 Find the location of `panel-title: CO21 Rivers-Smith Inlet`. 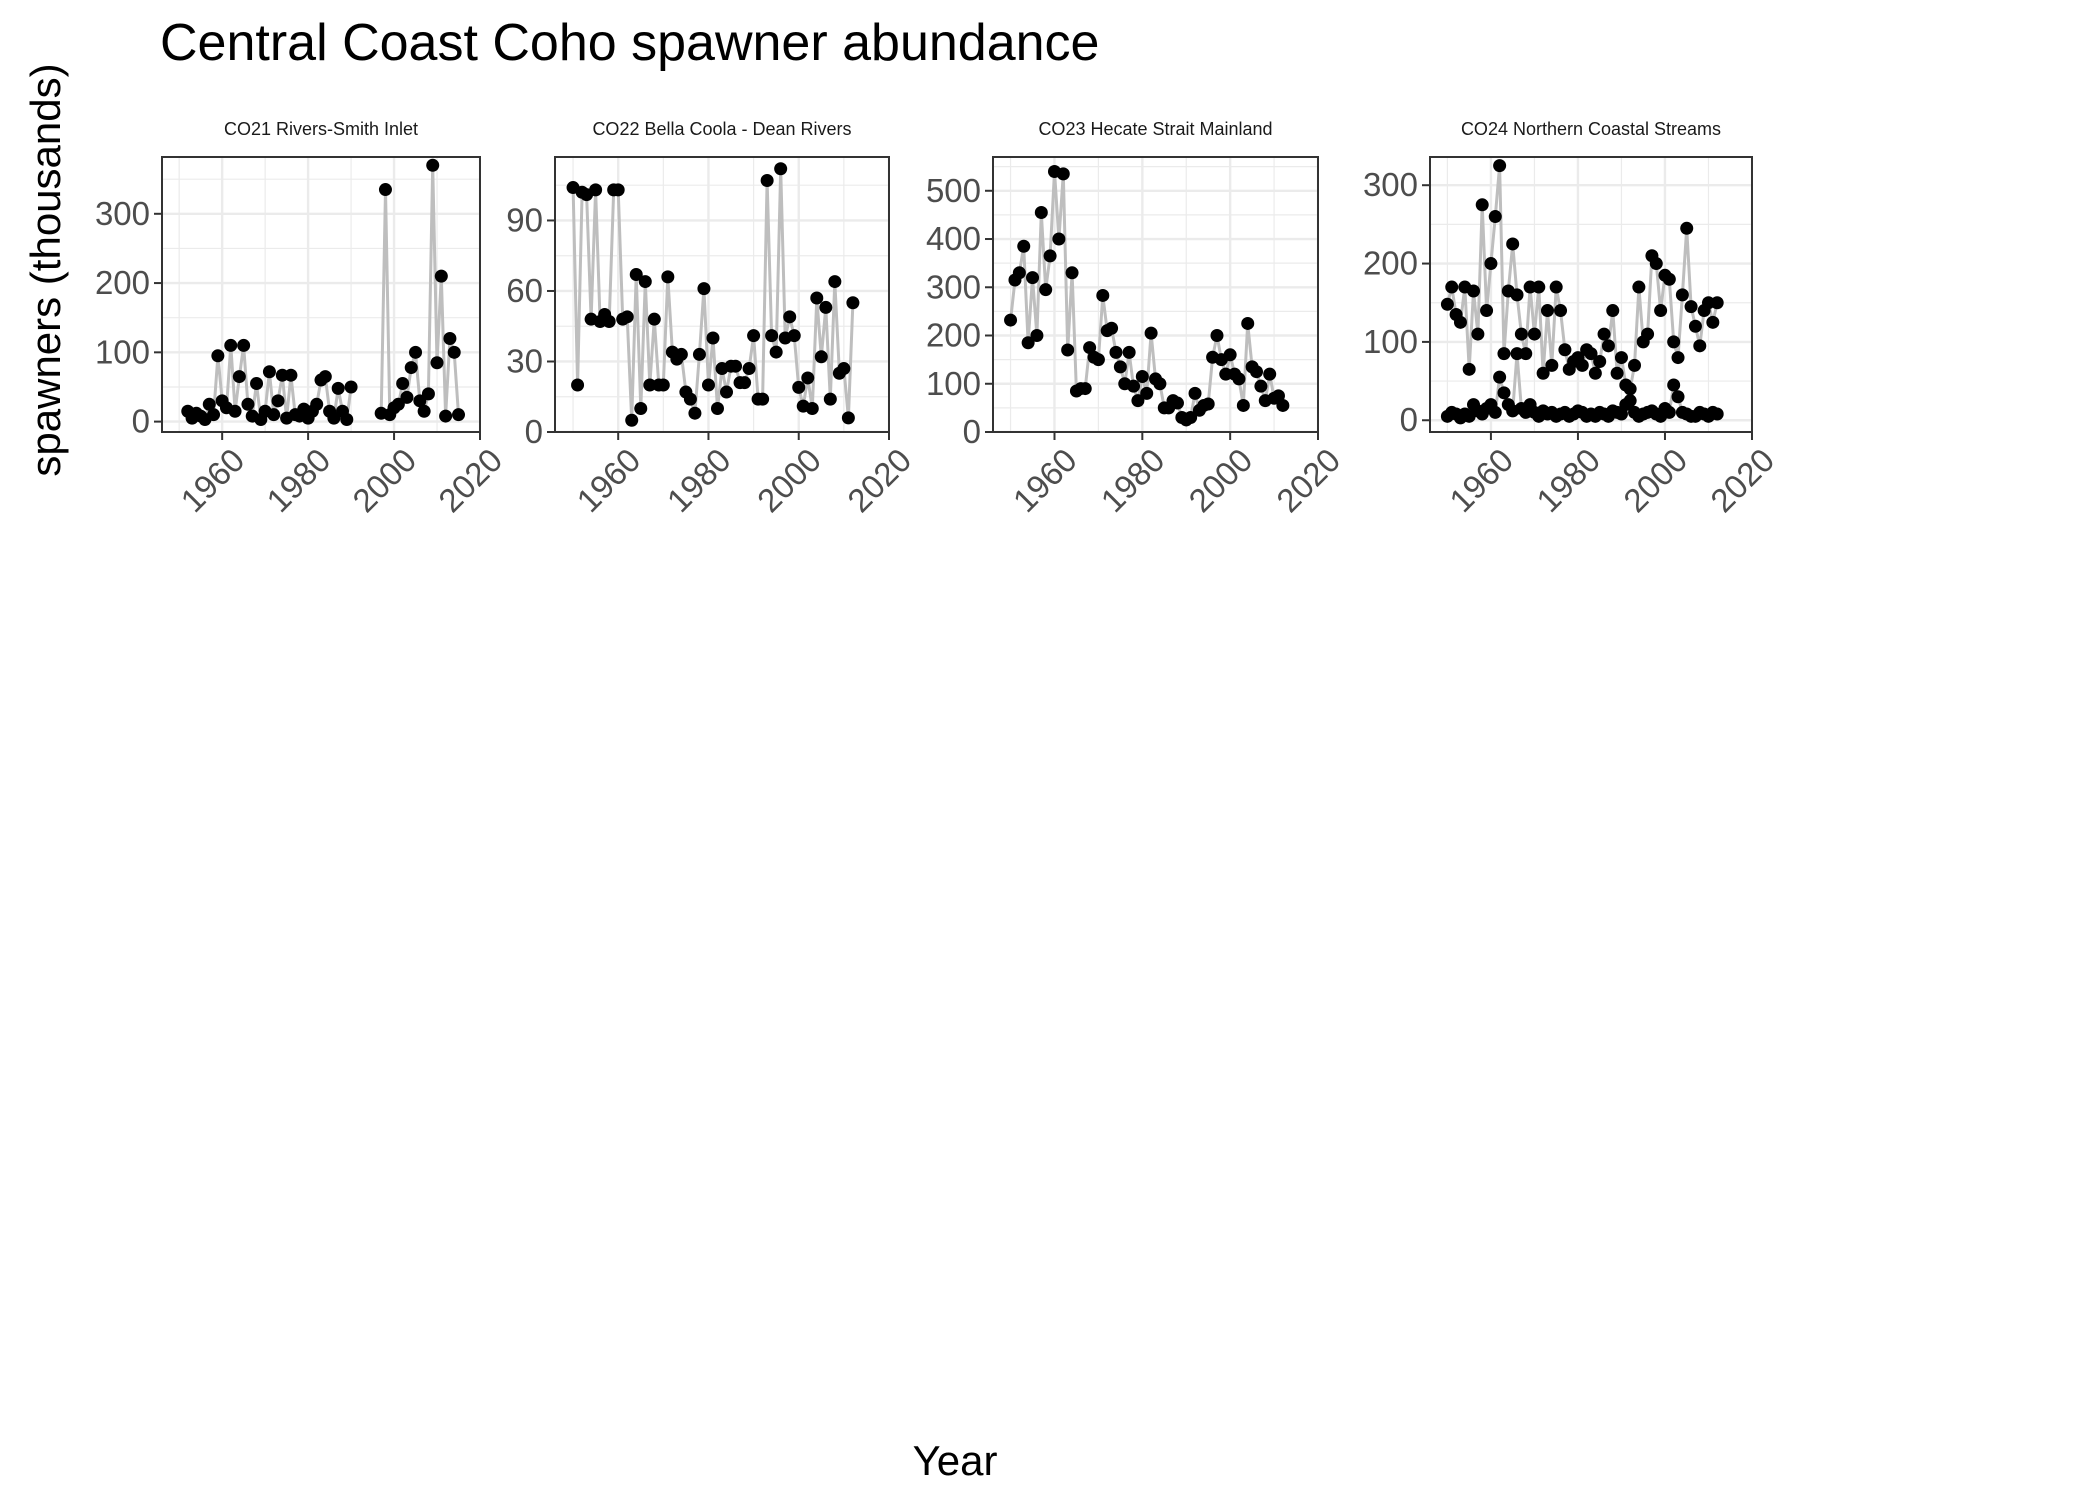

panel-title: CO21 Rivers-Smith Inlet is located at coordinates (321, 129).